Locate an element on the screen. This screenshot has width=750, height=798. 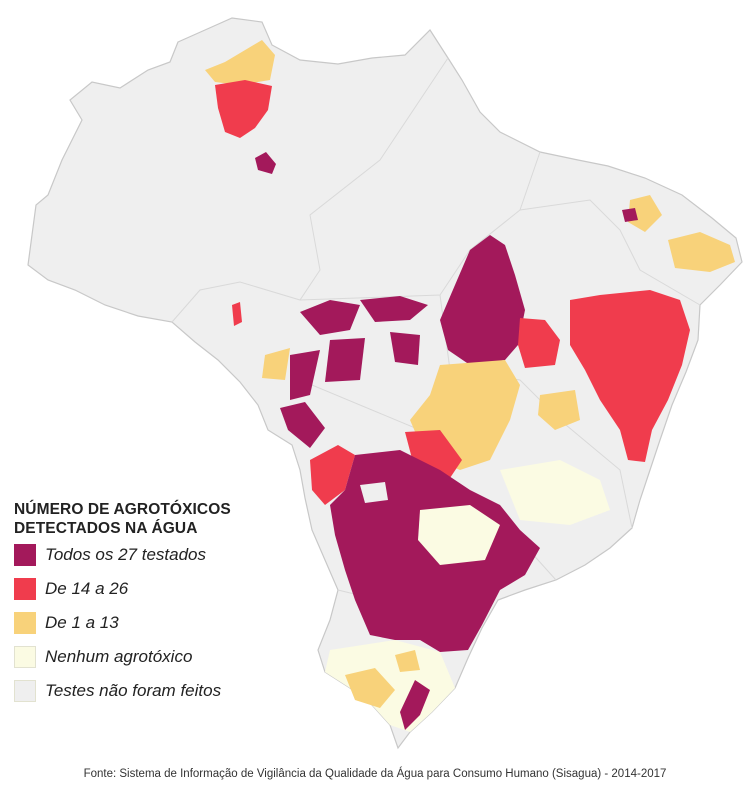
legend-label: De 1 a 13 is located at coordinates (82, 622).